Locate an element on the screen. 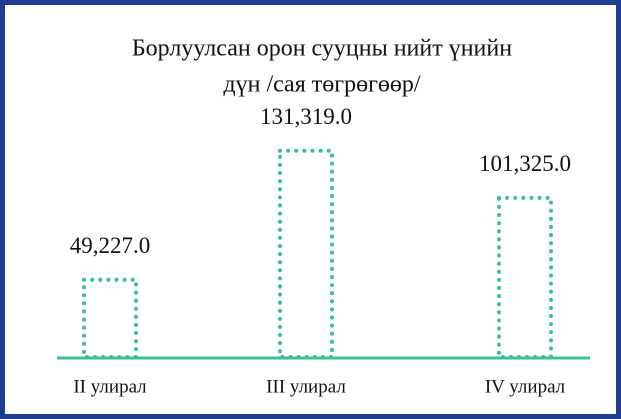 This screenshot has width=621, height=419. value-label: 49,227.0 is located at coordinates (110, 245).